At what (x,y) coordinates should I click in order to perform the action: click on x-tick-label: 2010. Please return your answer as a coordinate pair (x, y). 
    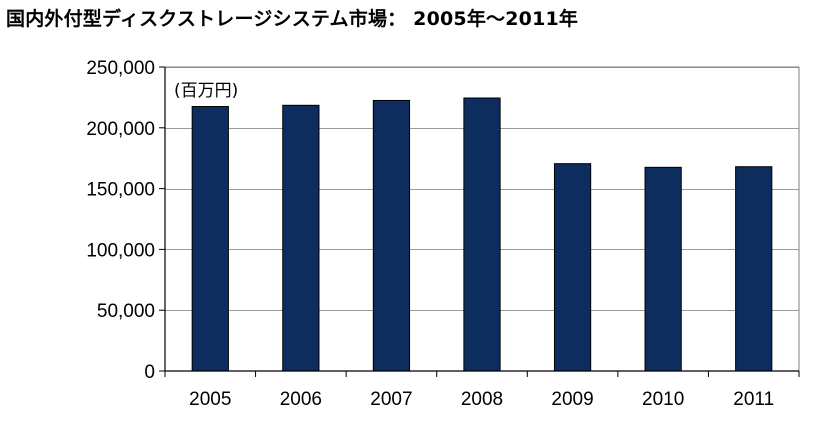
    Looking at the image, I should click on (663, 399).